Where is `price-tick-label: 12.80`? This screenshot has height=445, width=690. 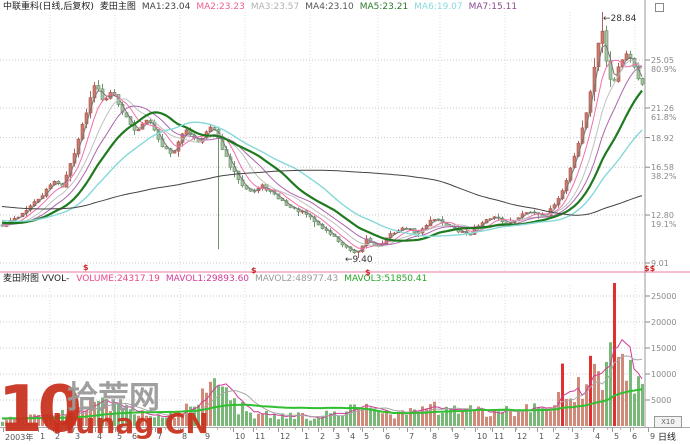
price-tick-label: 12.80 is located at coordinates (662, 216).